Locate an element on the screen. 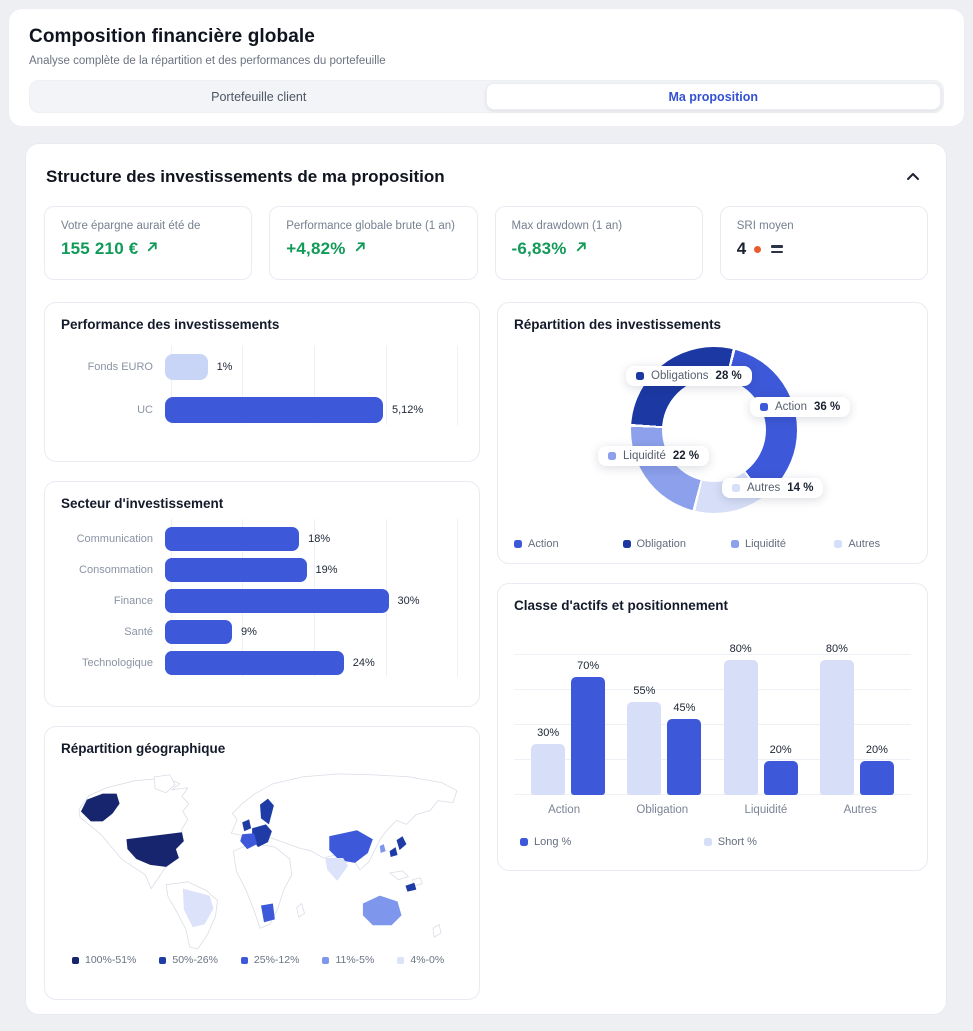  map-legend: 100%-51% 50%-26% 25%-12% 11%-5% 4%-0% is located at coordinates (262, 960).